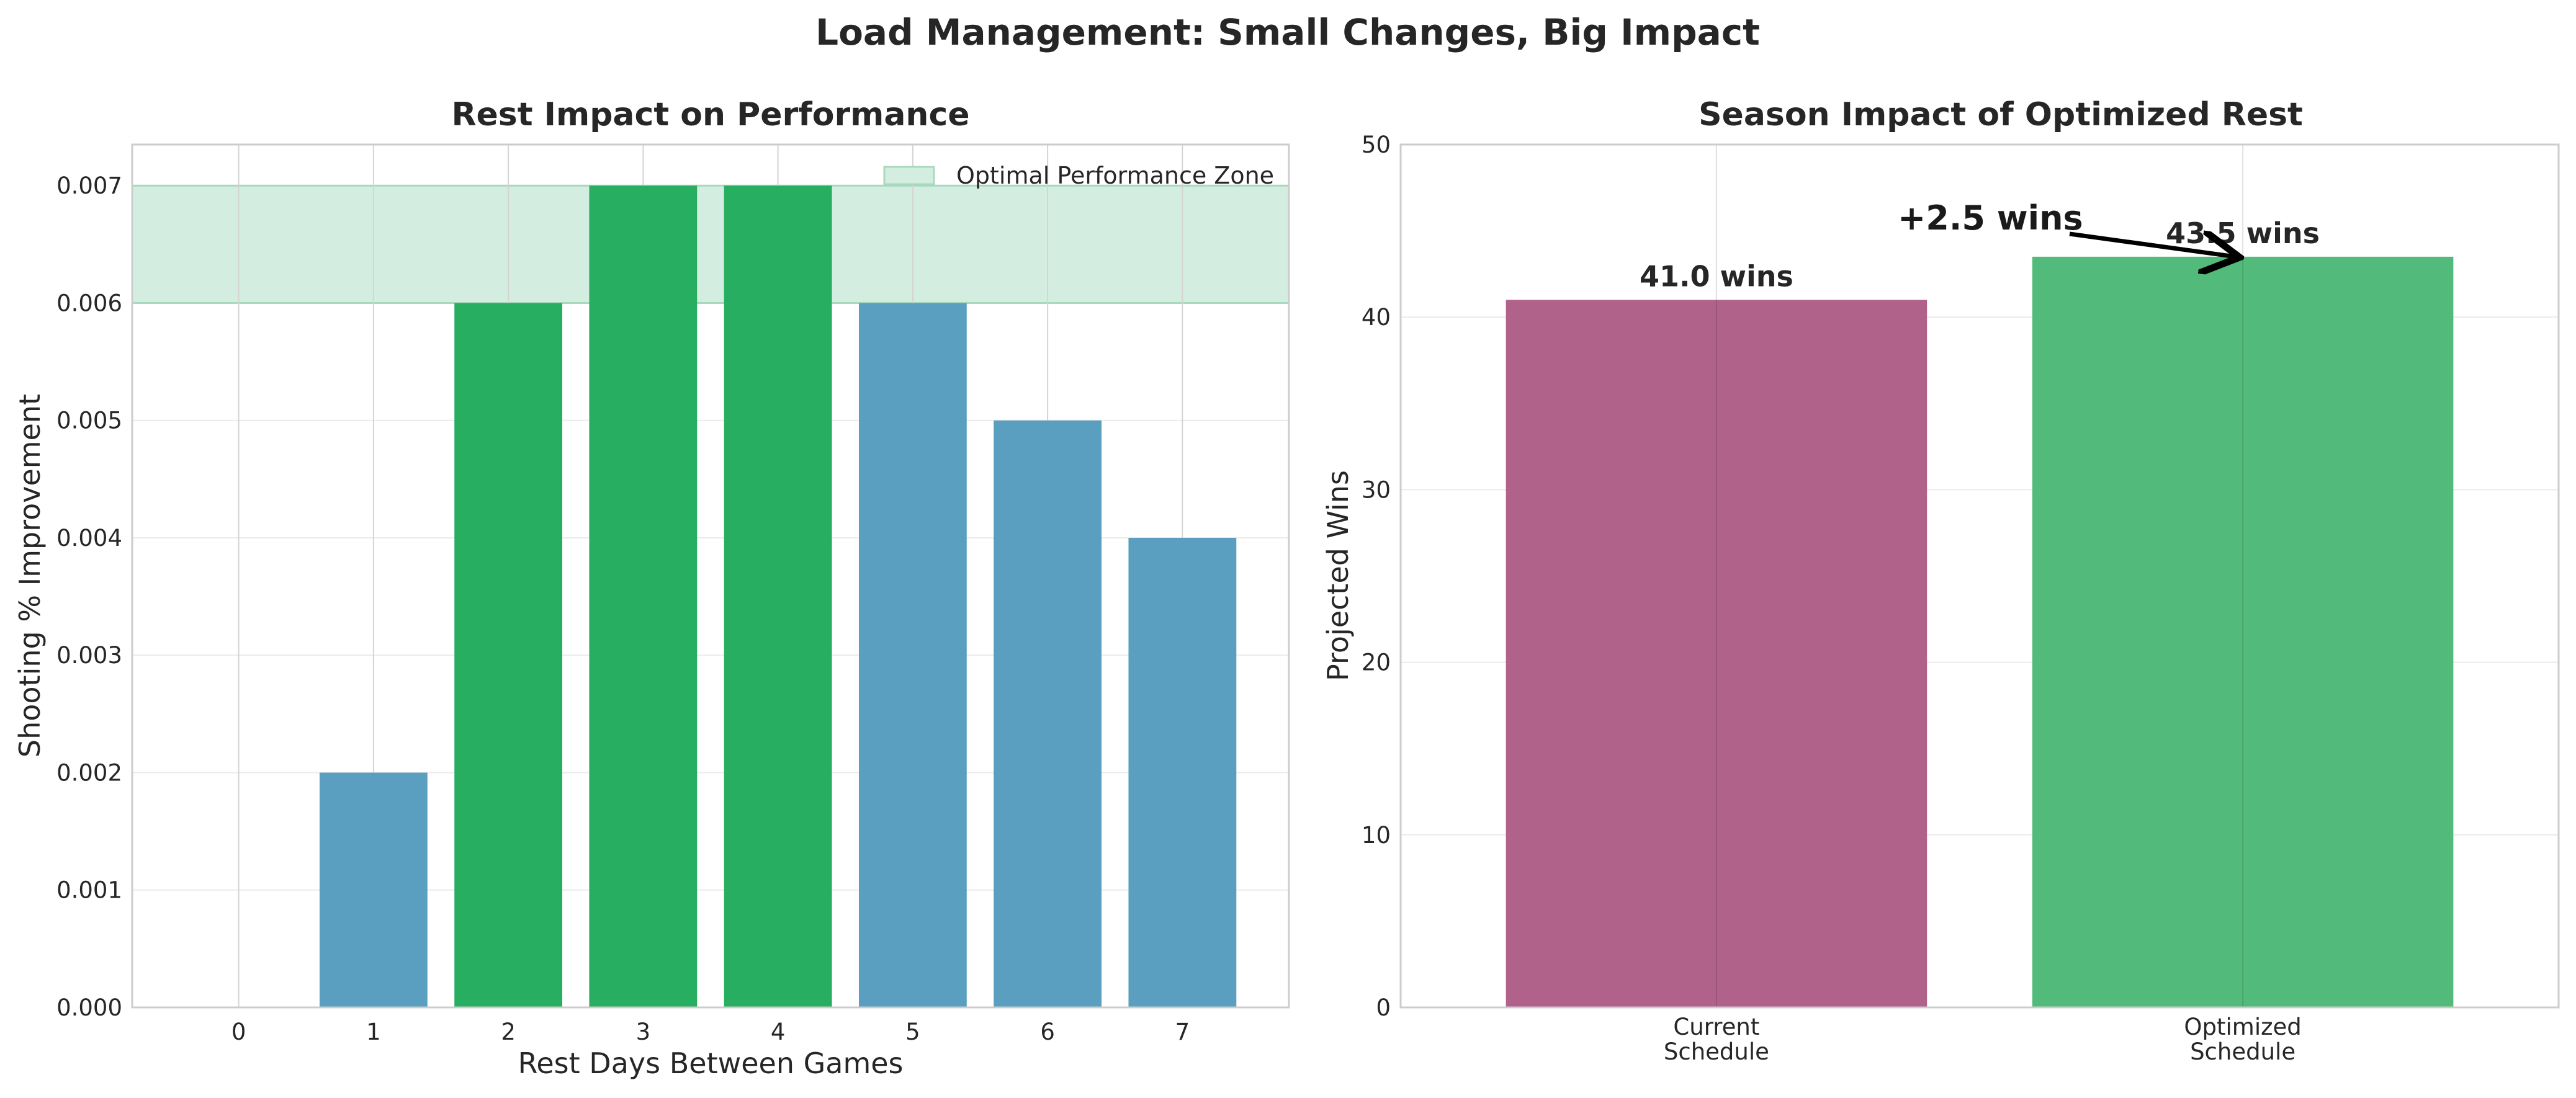 Image resolution: width=2576 pixels, height=1098 pixels. What do you see at coordinates (374, 1032) in the screenshot?
I see `rest-impact-xtick: 1` at bounding box center [374, 1032].